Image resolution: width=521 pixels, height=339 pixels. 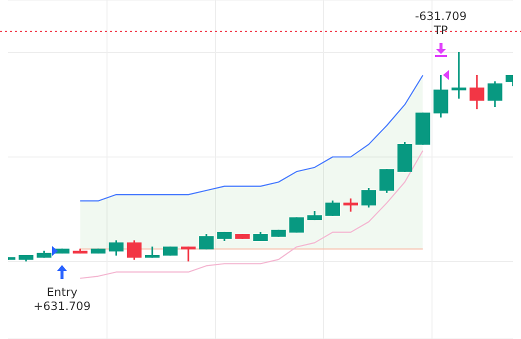 I want to click on text: TP, so click(x=441, y=30).